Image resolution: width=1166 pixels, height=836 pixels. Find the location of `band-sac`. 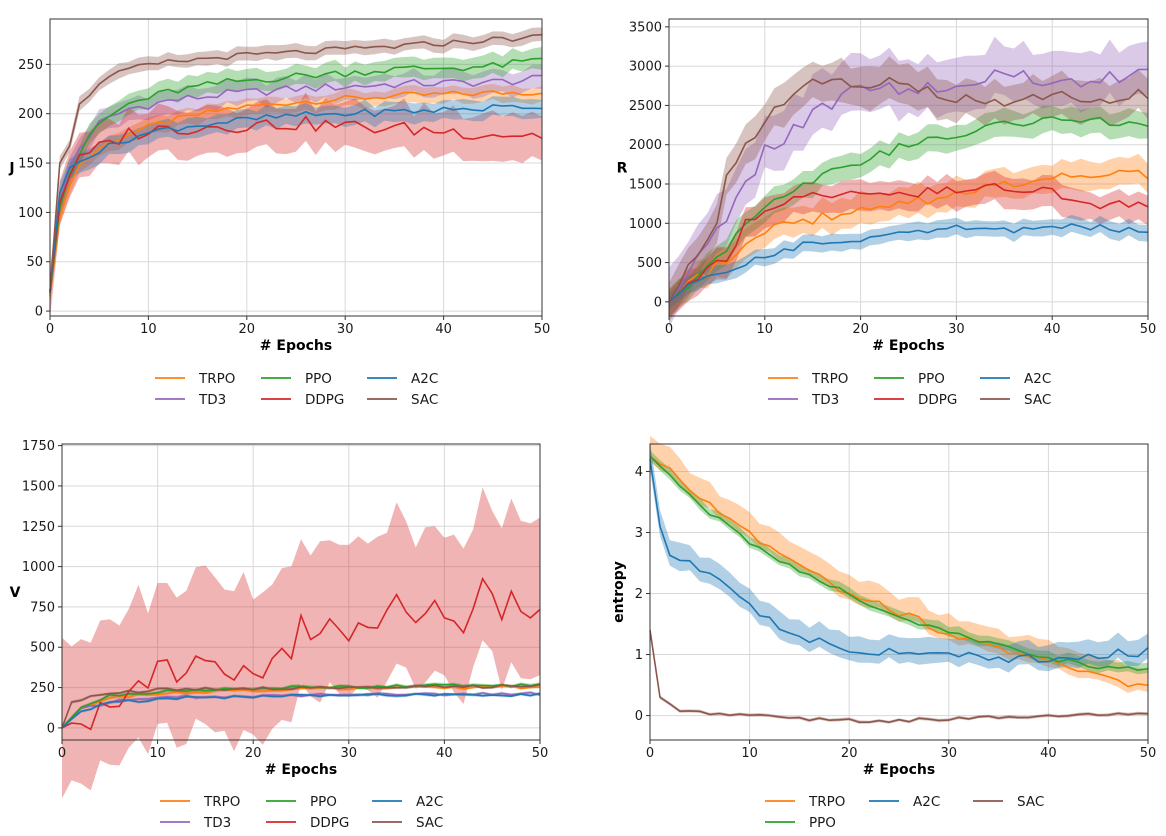

band-sac is located at coordinates (899, 676).